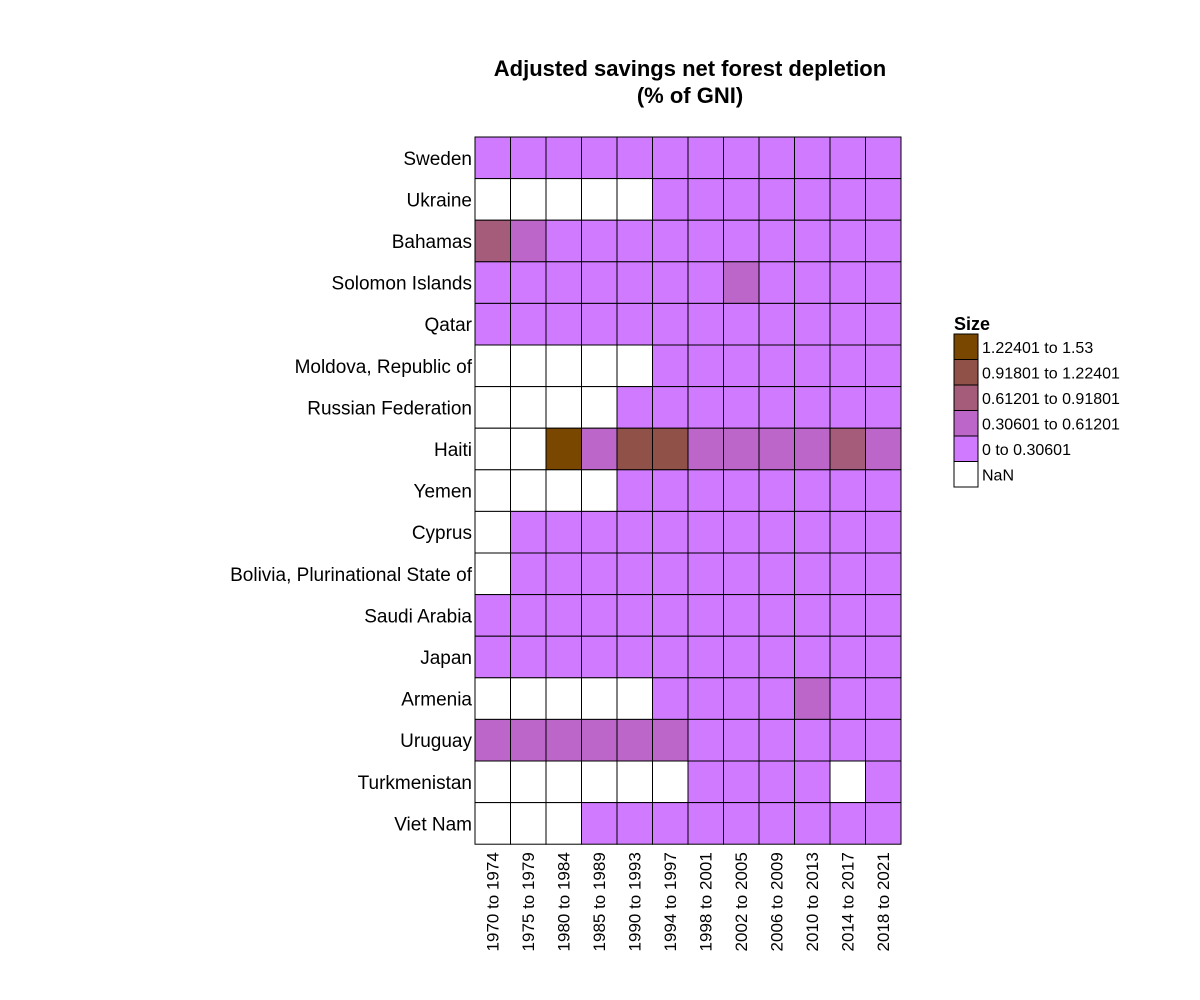 This screenshot has height=1000, width=1200. What do you see at coordinates (776, 698) in the screenshot?
I see `heatmap-cell-armenia-2006-to-2009` at bounding box center [776, 698].